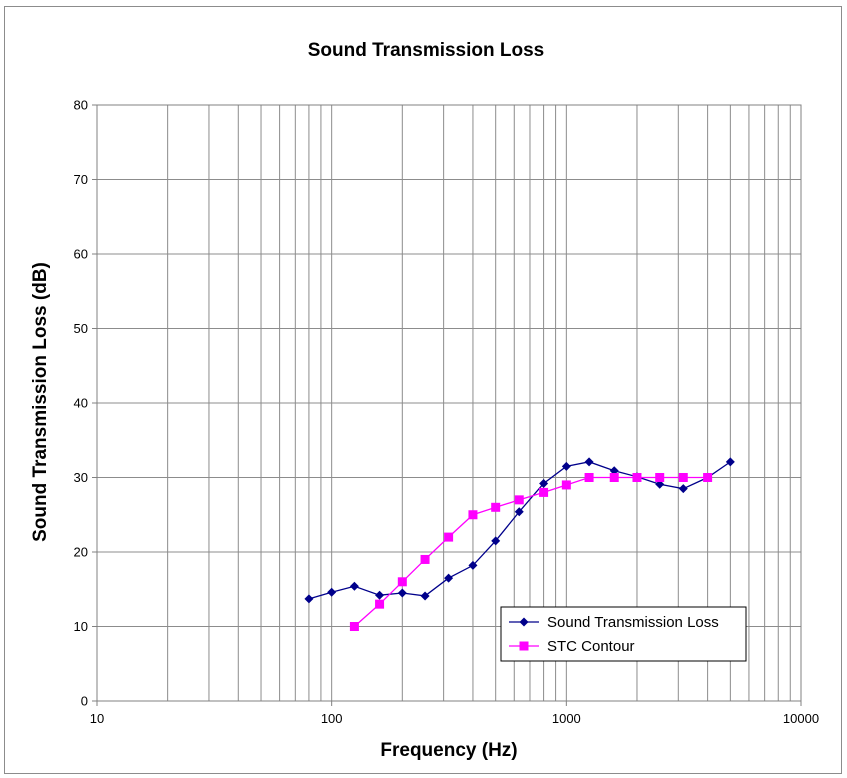 The height and width of the screenshot is (778, 847). What do you see at coordinates (81, 626) in the screenshot?
I see `y-tick-label: 10` at bounding box center [81, 626].